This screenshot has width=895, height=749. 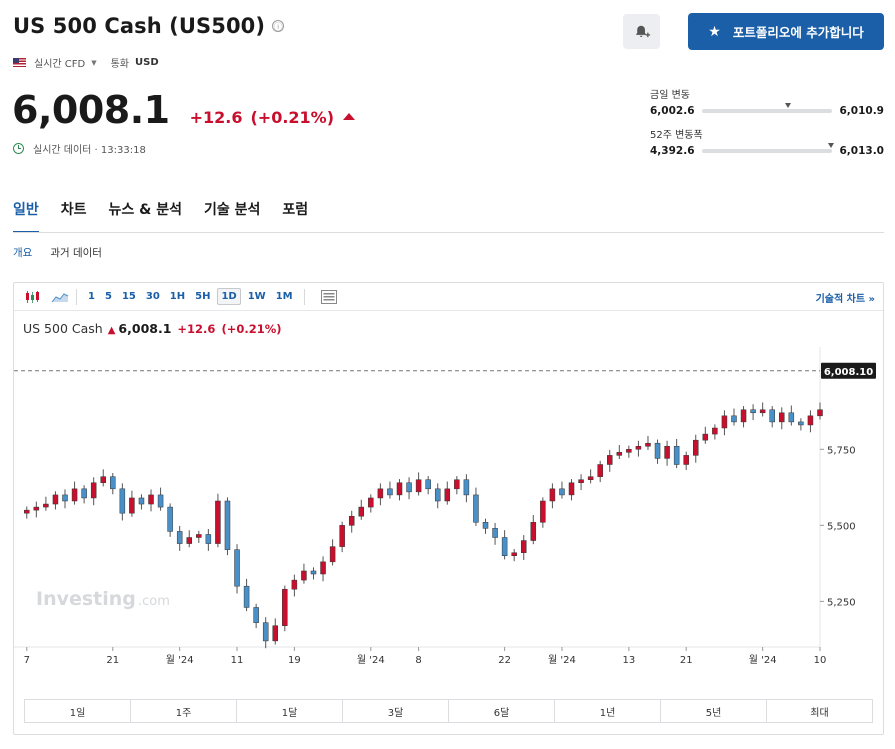 I want to click on last-price-tag, so click(x=848, y=370).